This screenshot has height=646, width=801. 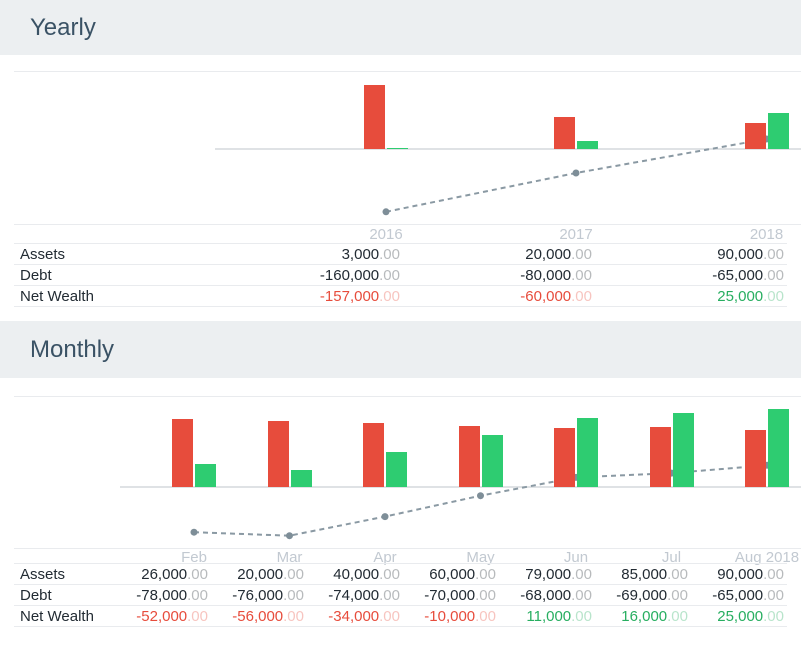 What do you see at coordinates (643, 616) in the screenshot?
I see `amount-cell: 16,000.00` at bounding box center [643, 616].